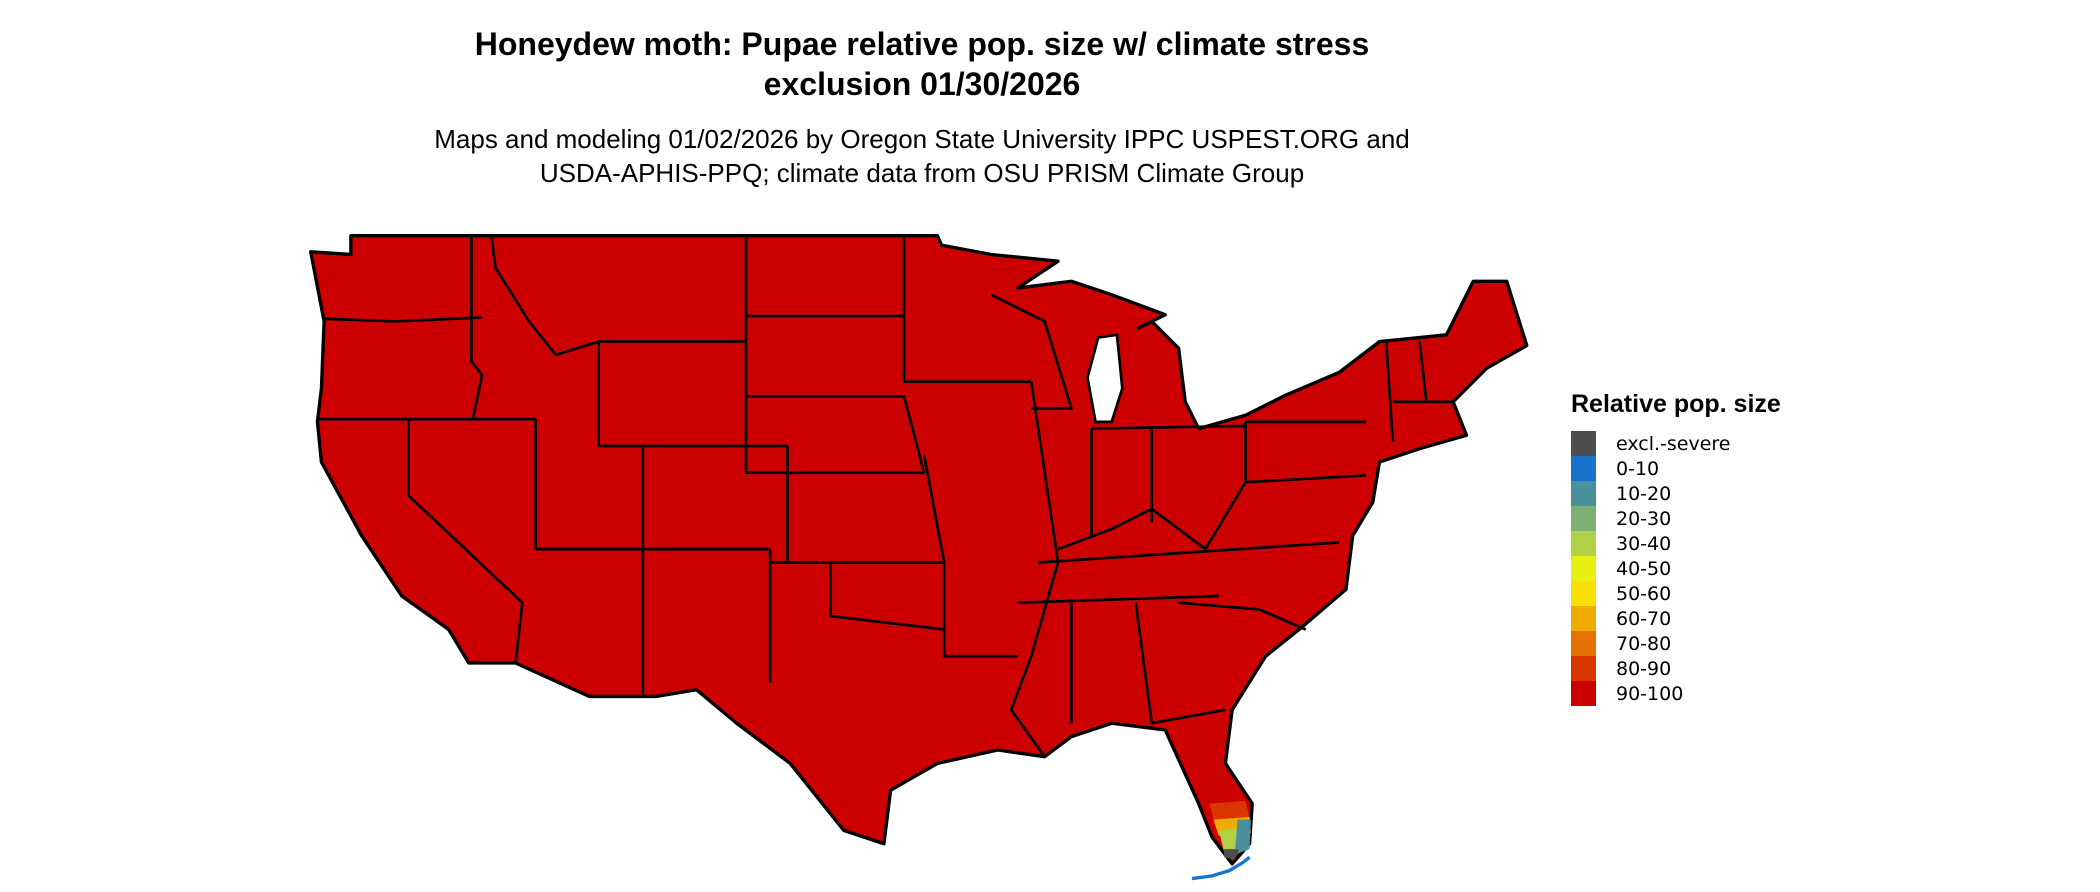  What do you see at coordinates (1644, 493) in the screenshot?
I see `legend-label: 10-20` at bounding box center [1644, 493].